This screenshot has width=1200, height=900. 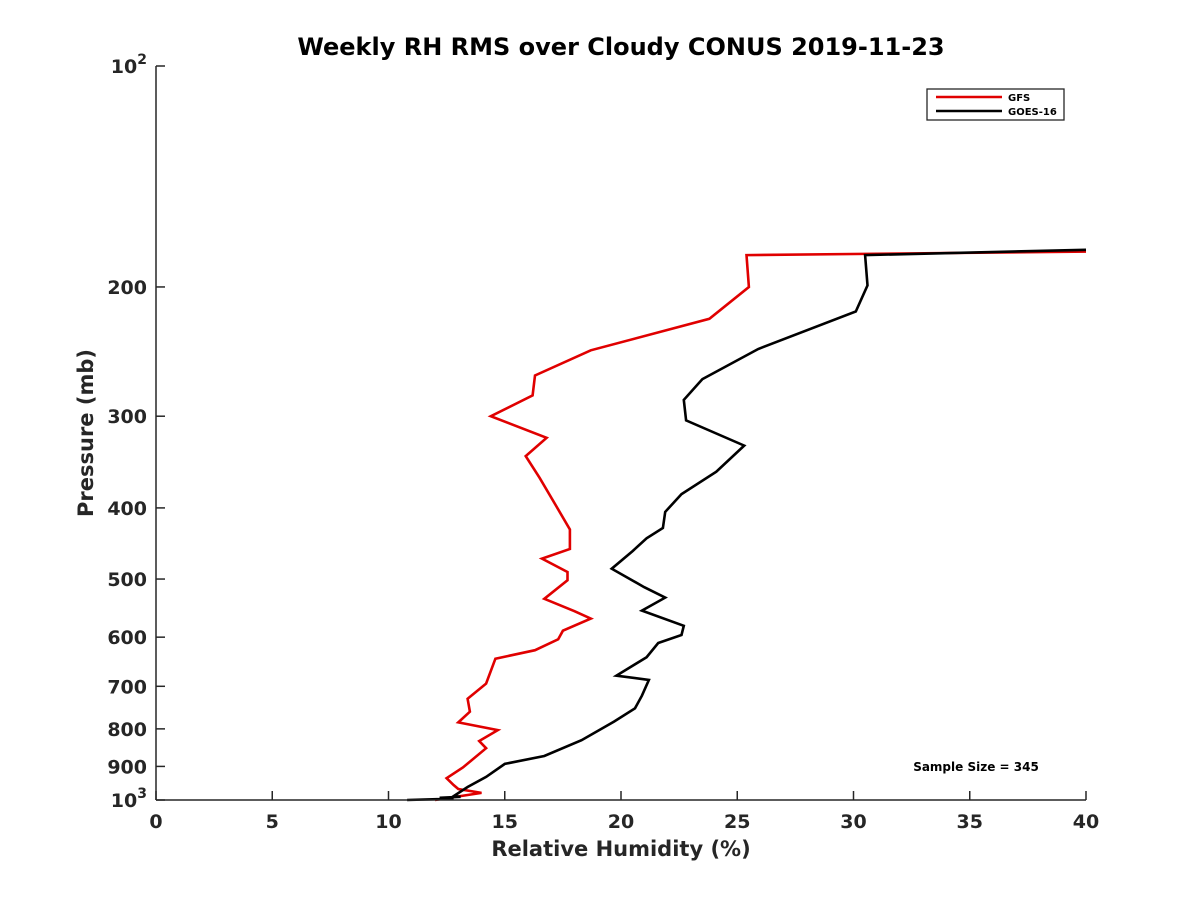 I want to click on y-tick-label: 600, so click(x=127, y=638).